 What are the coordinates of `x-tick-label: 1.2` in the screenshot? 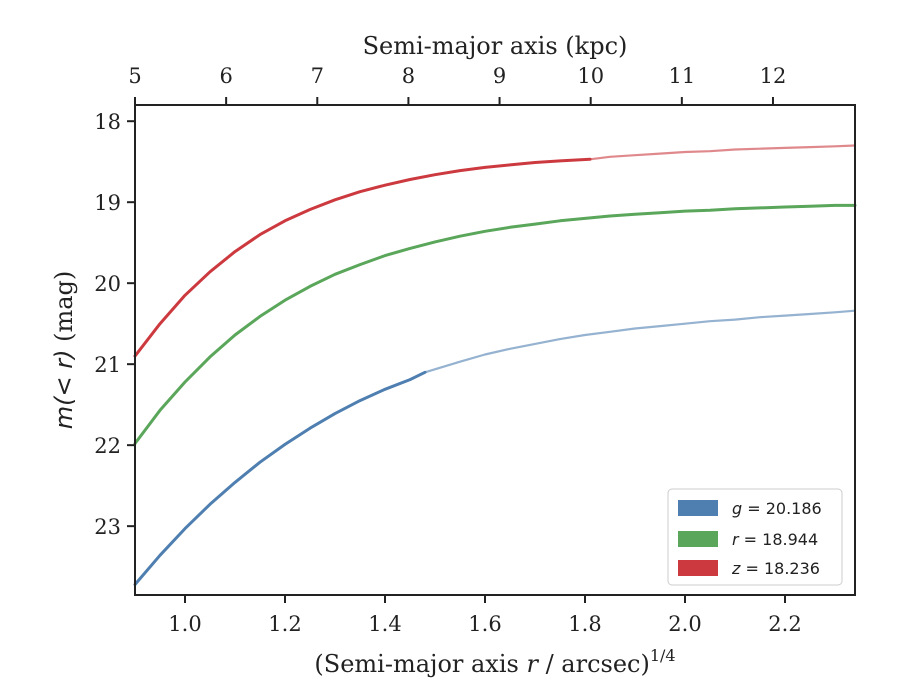 It's located at (284, 624).